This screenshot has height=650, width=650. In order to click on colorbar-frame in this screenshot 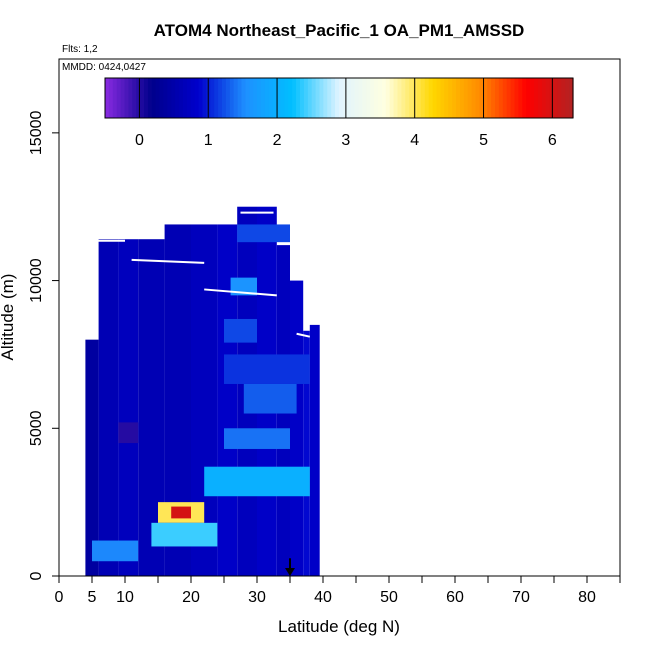, I will do `click(339, 98)`.